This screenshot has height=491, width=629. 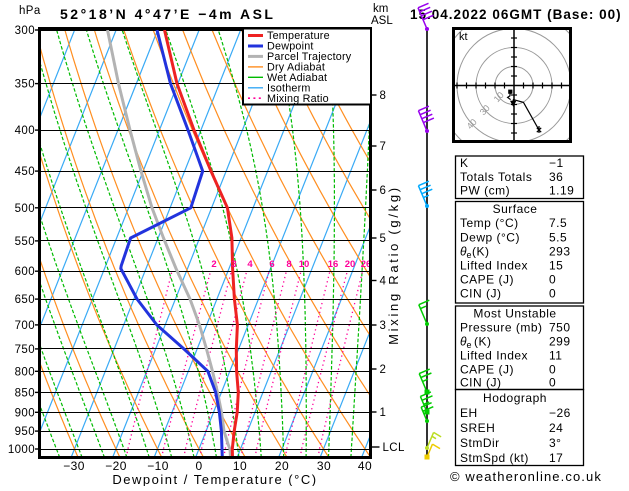 I want to click on svg-text: 15.04.2022 06GMT (Base: 00), so click(x=516, y=14).